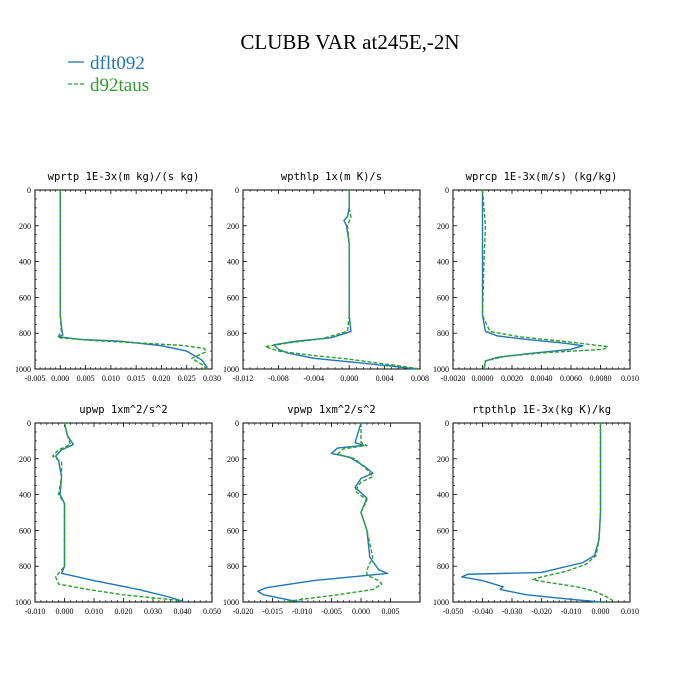 This screenshot has width=700, height=700. Describe the element at coordinates (124, 177) in the screenshot. I see `panel-title: wprtp 1E-3x(m kg)/(s kg)` at that location.